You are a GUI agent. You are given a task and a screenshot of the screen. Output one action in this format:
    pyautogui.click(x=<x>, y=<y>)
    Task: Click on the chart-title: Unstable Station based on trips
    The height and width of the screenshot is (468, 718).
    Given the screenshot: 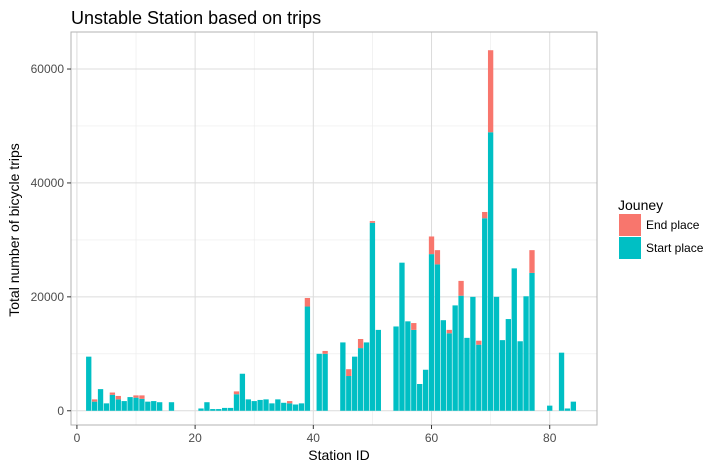 What is the action you would take?
    pyautogui.click(x=196, y=18)
    